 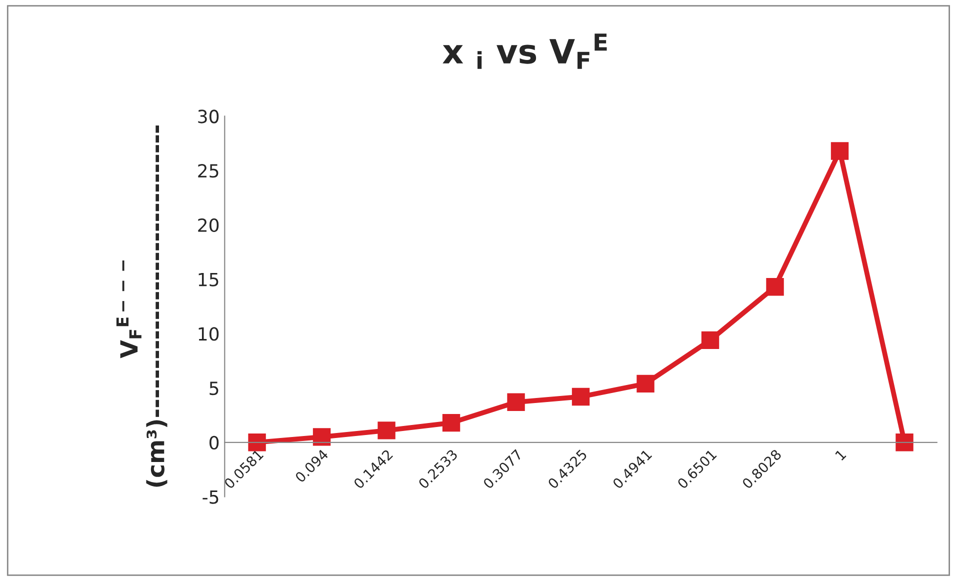 What do you see at coordinates (840, 455) in the screenshot?
I see `x-tick-label: 1` at bounding box center [840, 455].